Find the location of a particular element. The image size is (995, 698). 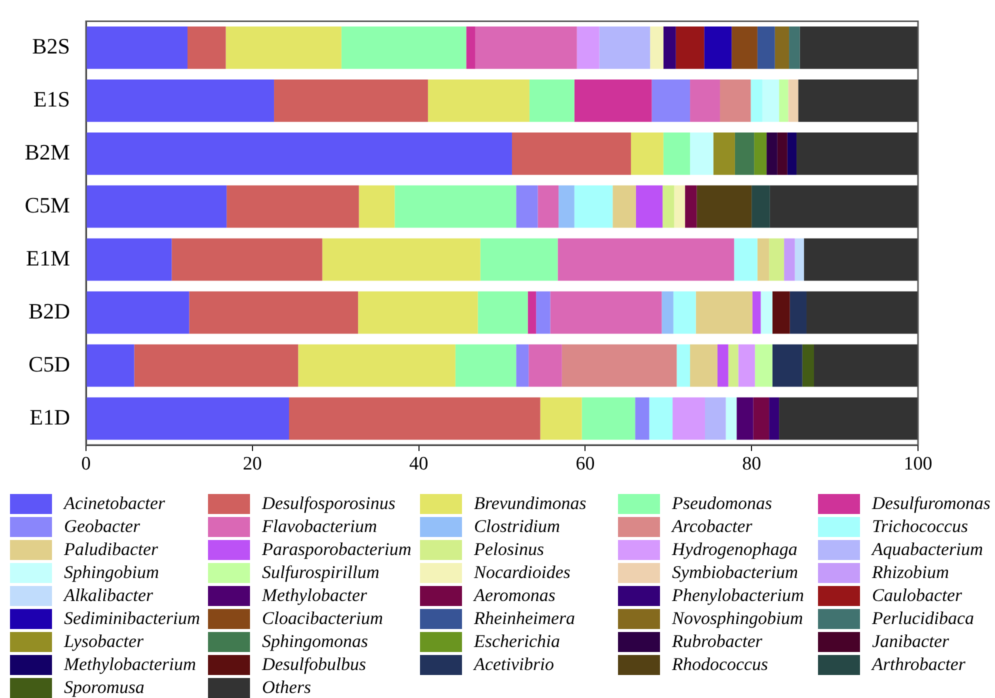

legend-label: Methylobacterium is located at coordinates (130, 664).